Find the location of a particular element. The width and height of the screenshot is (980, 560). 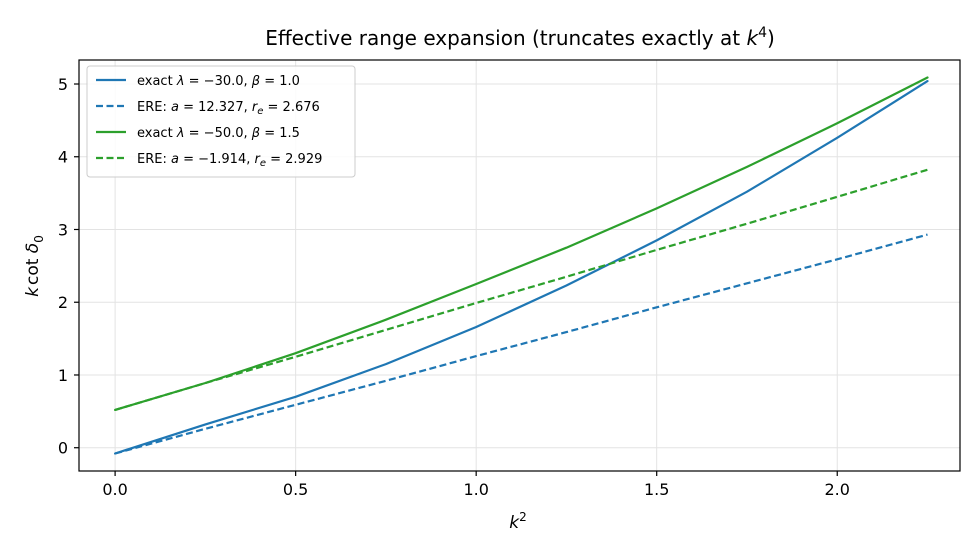

legend-frame is located at coordinates (221, 121).